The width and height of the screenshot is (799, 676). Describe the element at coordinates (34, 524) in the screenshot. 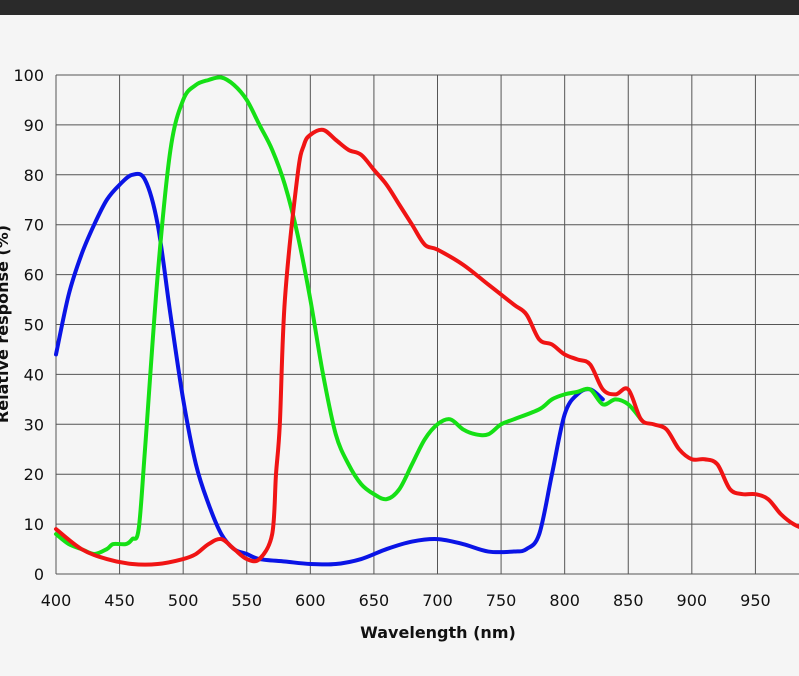

I see `y-tick-label: 10` at that location.